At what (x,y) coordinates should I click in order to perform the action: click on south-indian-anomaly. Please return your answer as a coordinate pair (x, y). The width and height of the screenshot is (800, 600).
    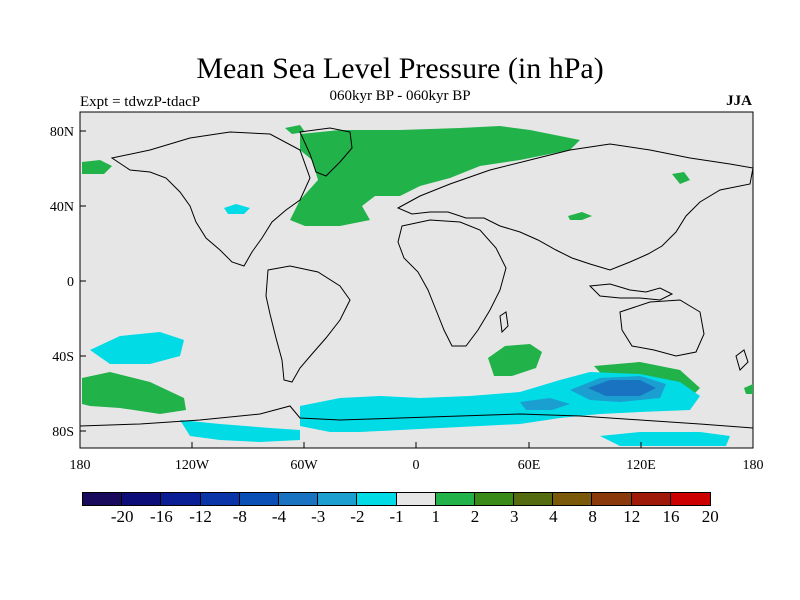
    Looking at the image, I should click on (515, 360).